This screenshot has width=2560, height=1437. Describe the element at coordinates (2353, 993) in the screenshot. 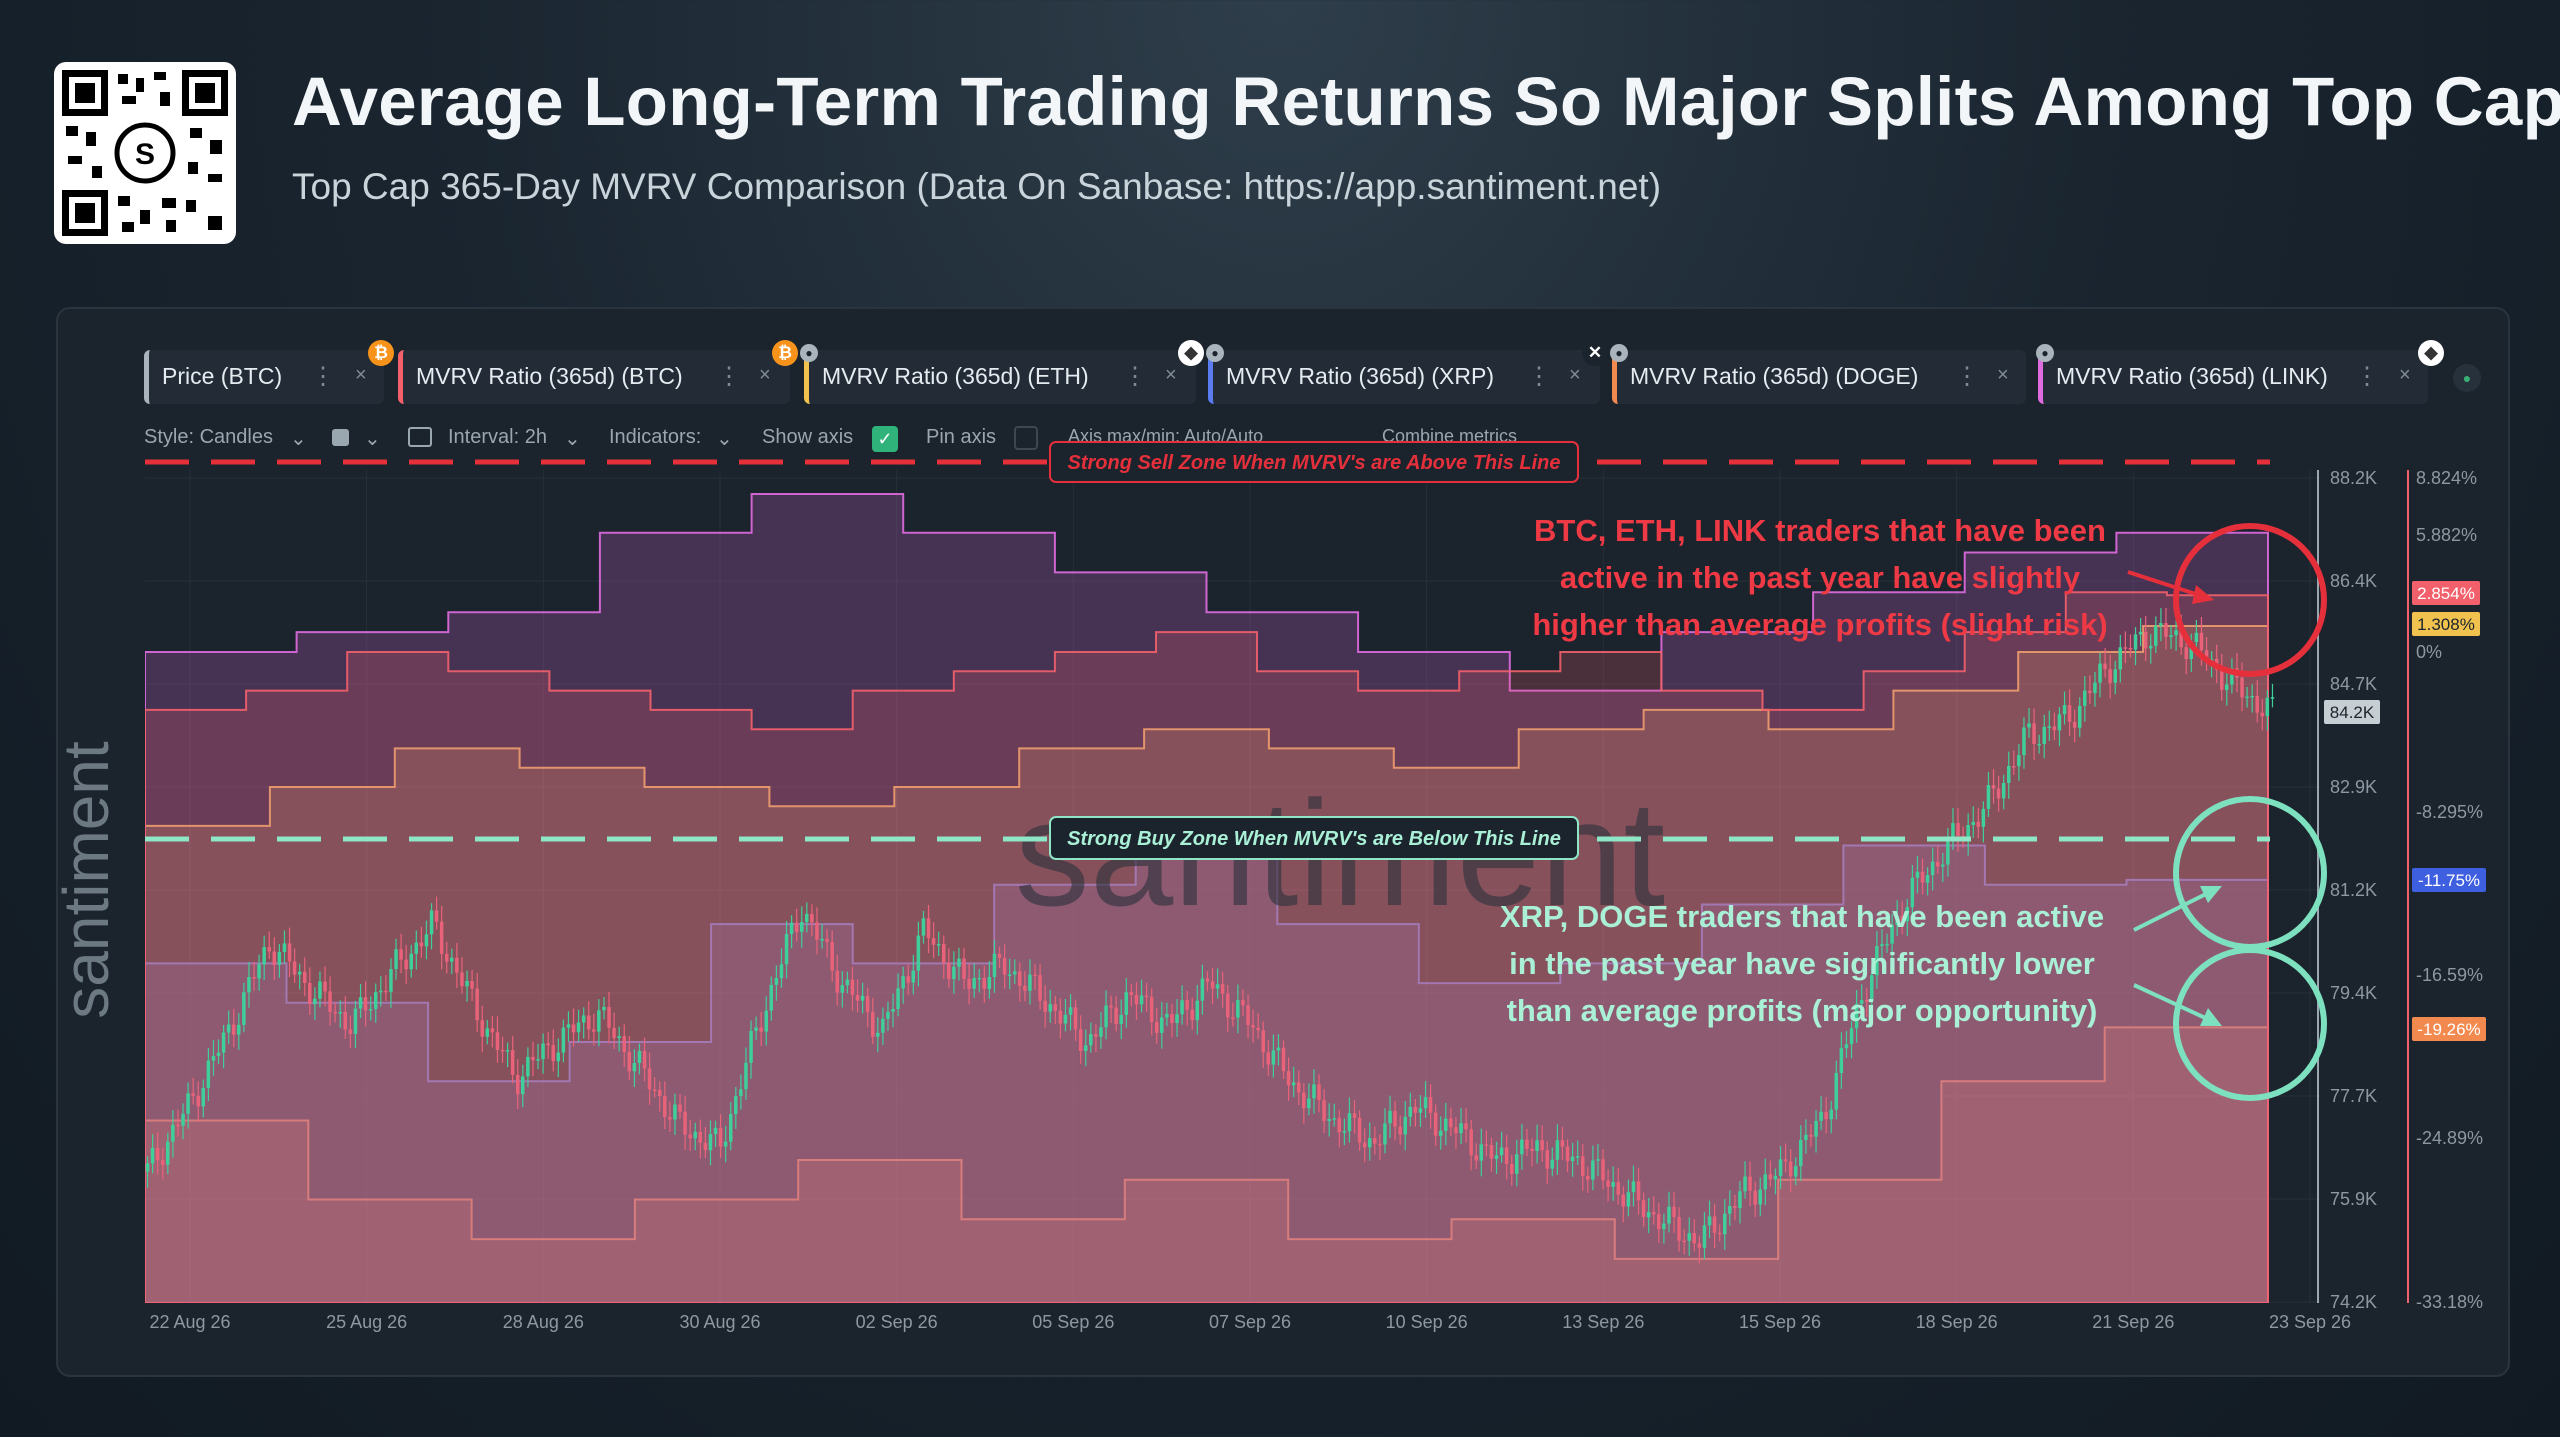

I see `price-tick-label: 79.4K` at that location.